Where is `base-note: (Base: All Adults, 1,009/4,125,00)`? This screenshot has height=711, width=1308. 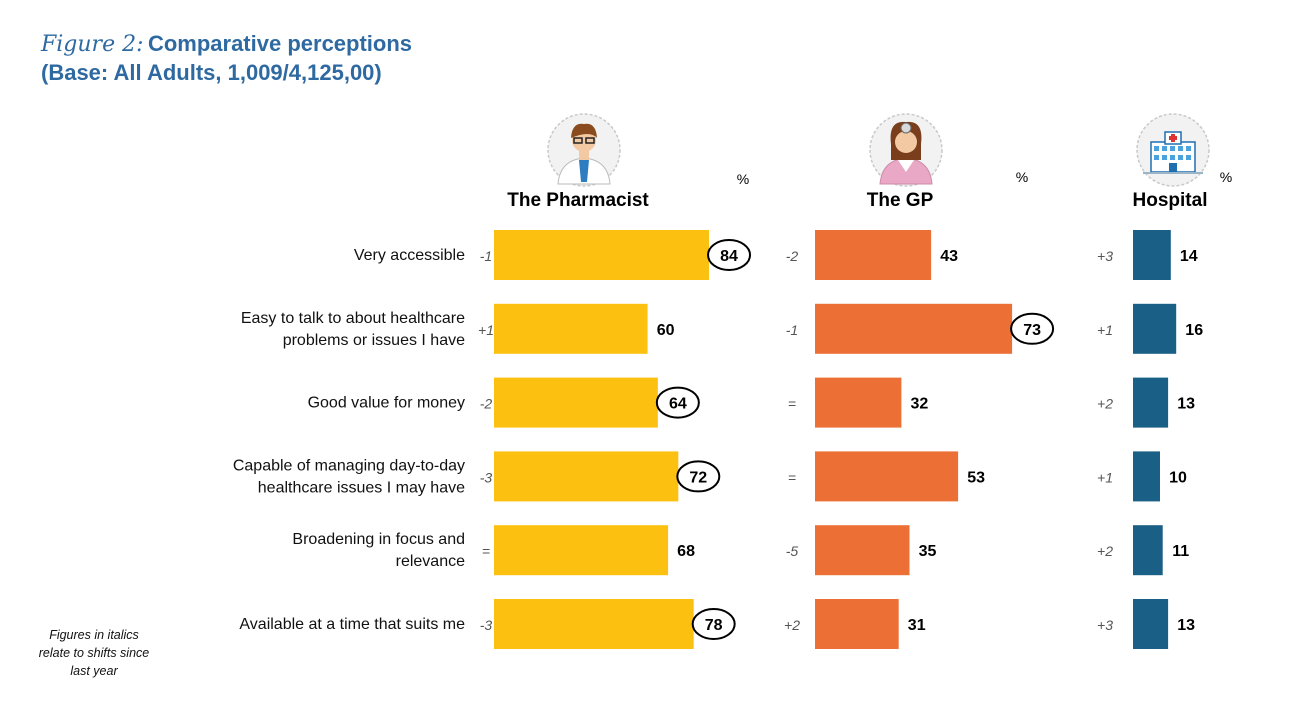
base-note: (Base: All Adults, 1,009/4,125,00) is located at coordinates (211, 72).